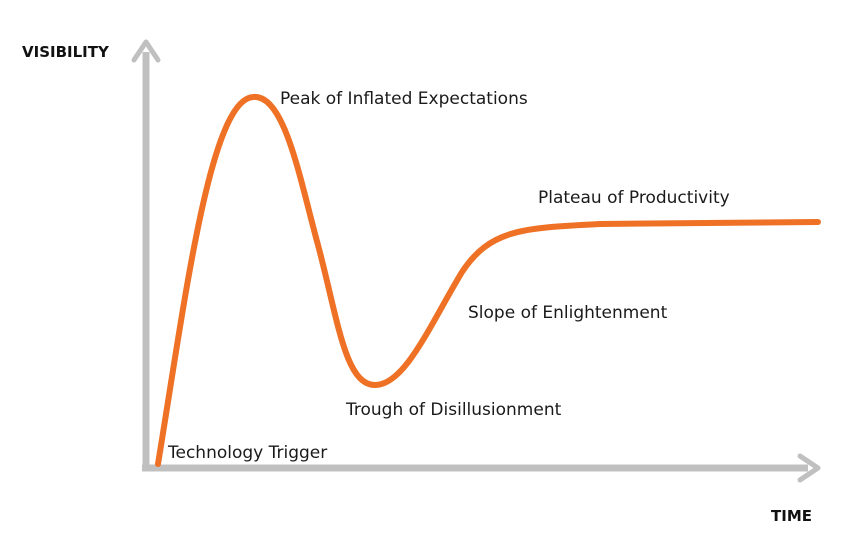 The image size is (854, 545). I want to click on x-axis-title: TIME, so click(791, 516).